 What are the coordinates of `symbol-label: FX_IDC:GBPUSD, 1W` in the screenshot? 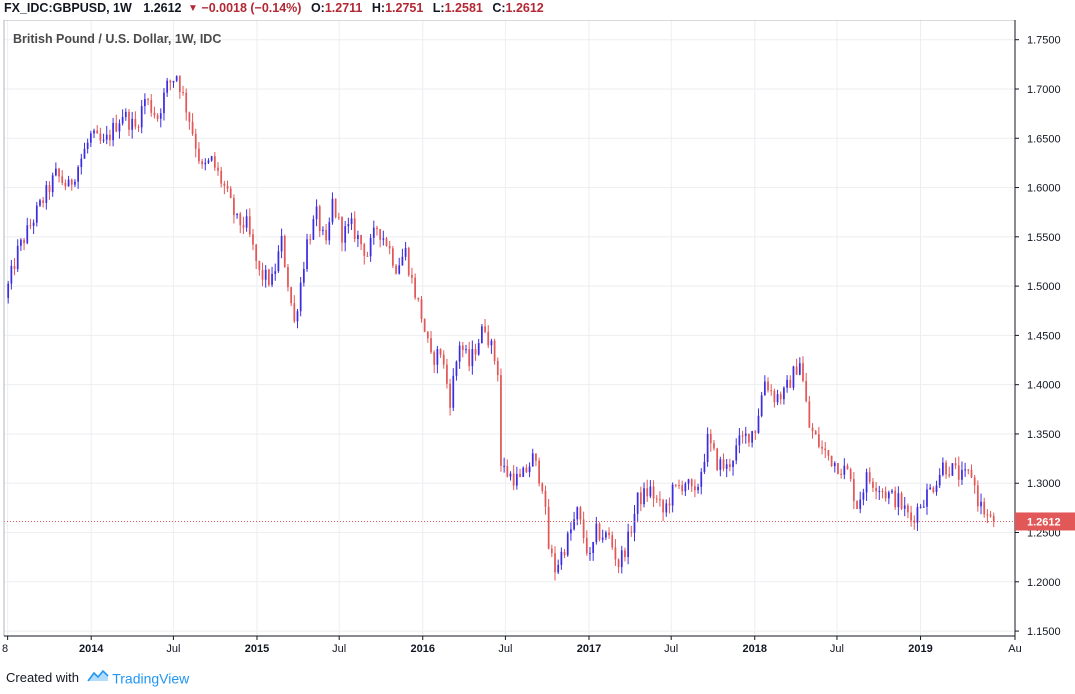 It's located at (68, 8).